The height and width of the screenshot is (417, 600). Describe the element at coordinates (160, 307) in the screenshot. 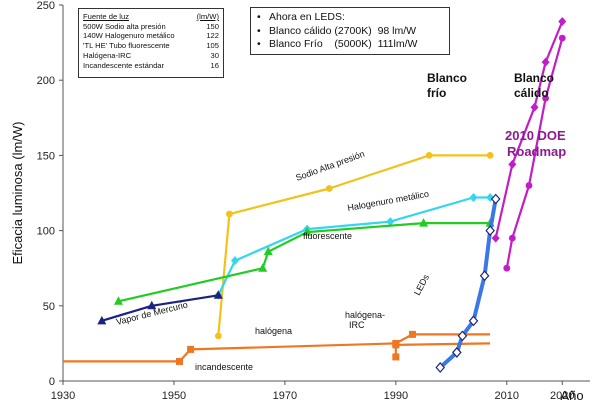

I see `series-vapor-de-mercurio` at that location.